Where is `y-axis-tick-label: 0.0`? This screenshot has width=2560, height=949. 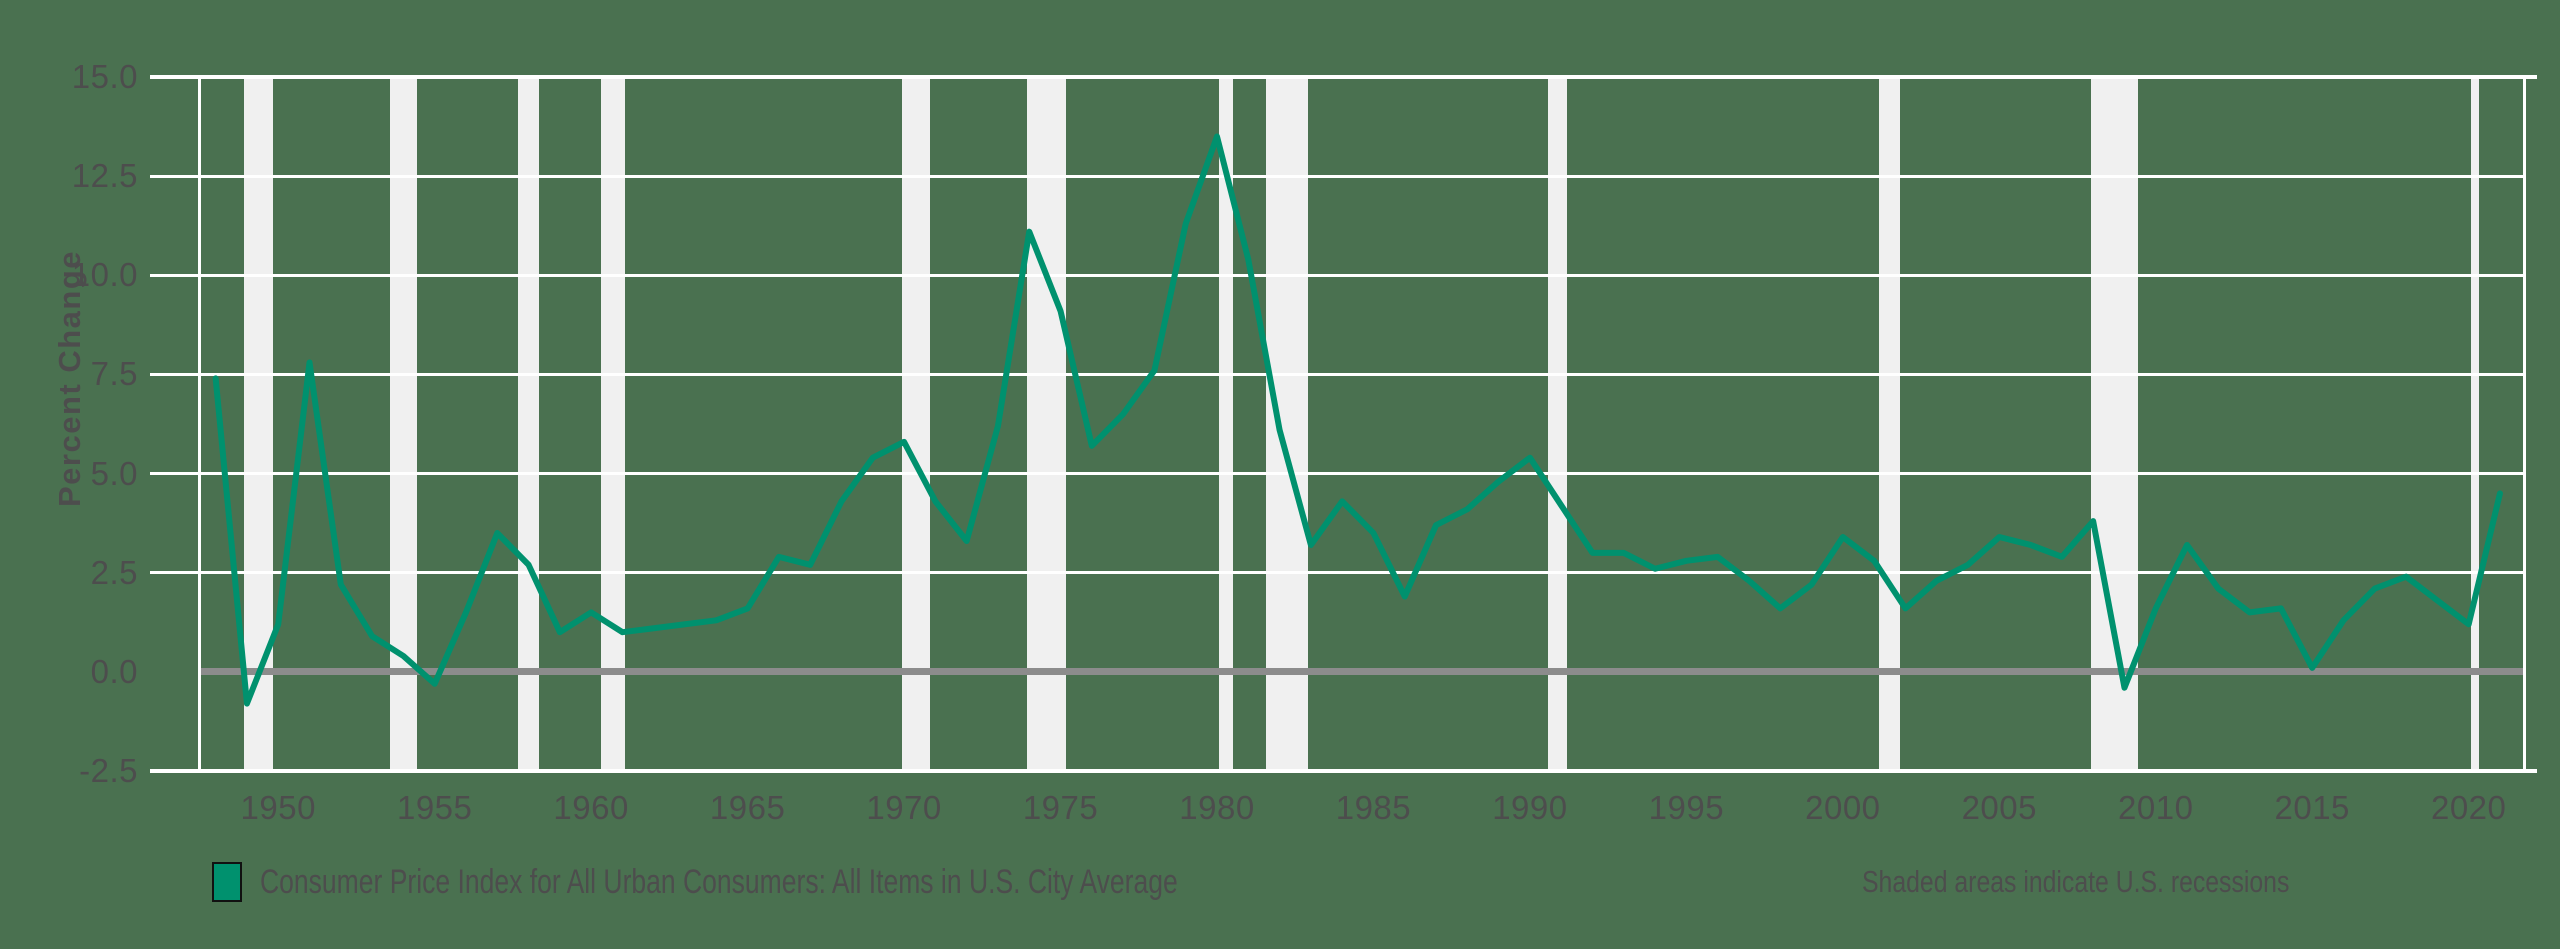
y-axis-tick-label: 0.0 is located at coordinates (114, 671).